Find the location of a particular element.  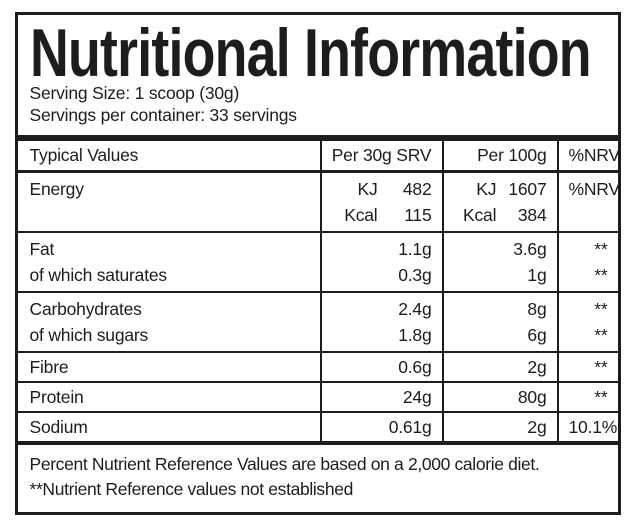

nutrient-label: Fat of which saturates is located at coordinates (169, 262).